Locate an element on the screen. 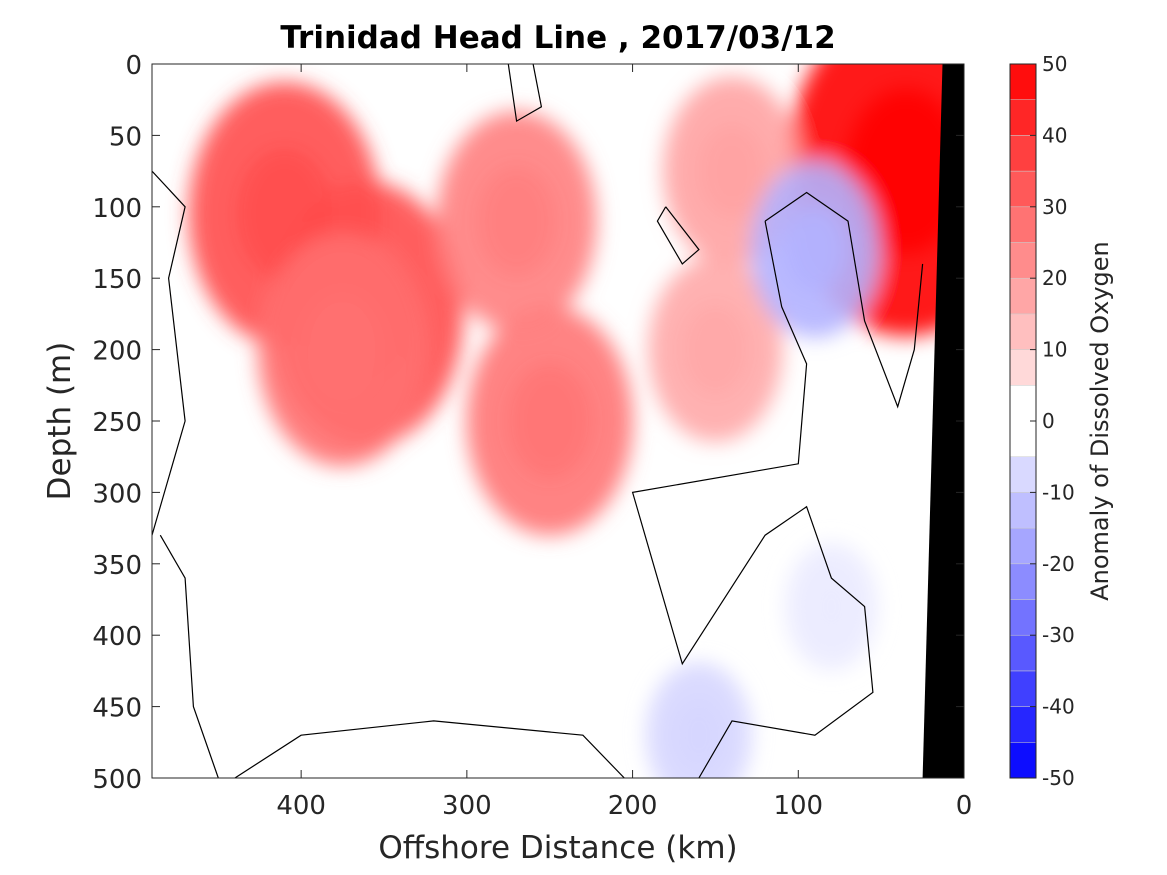 The width and height of the screenshot is (1167, 875). colorbar-tick-label: 0 is located at coordinates (1048, 421).